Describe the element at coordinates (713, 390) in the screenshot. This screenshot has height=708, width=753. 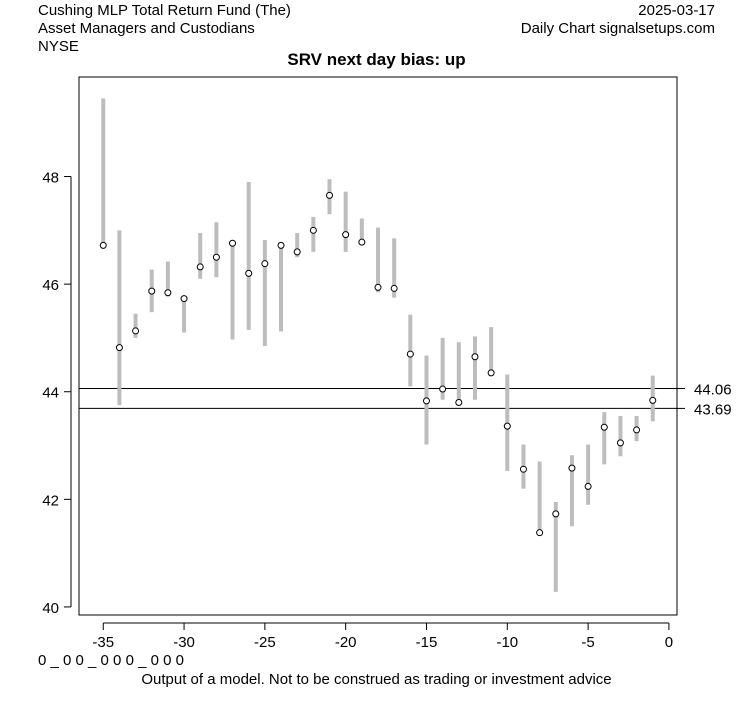
I see `level-label: 44.06` at that location.